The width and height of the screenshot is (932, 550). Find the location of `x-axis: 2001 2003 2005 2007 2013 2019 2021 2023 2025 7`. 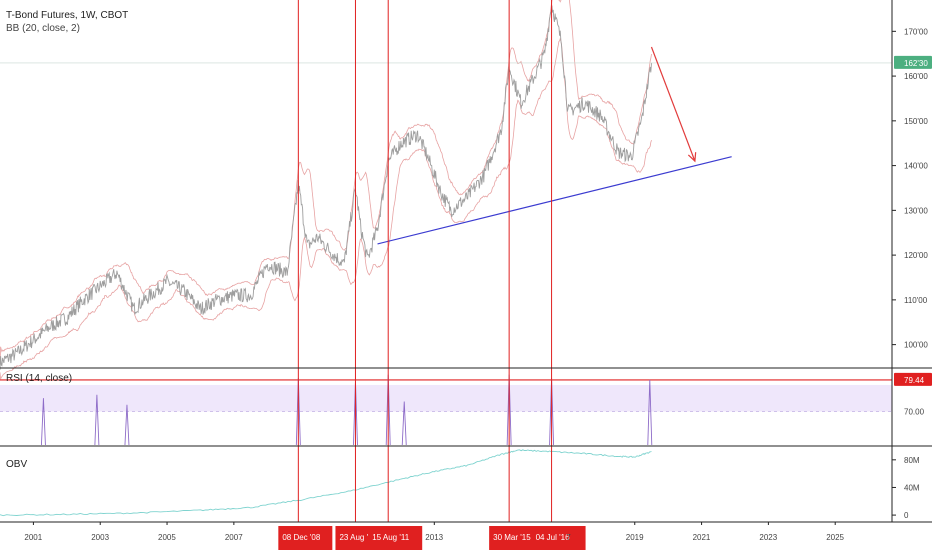

x-axis: 2001 2003 2005 2007 2013 2019 2021 2023 2025 7 is located at coordinates (434, 532).